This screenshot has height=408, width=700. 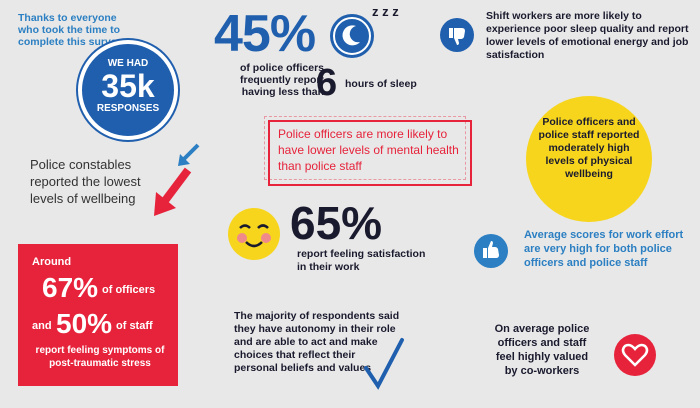 I want to click on moon-icon, so click(x=352, y=36).